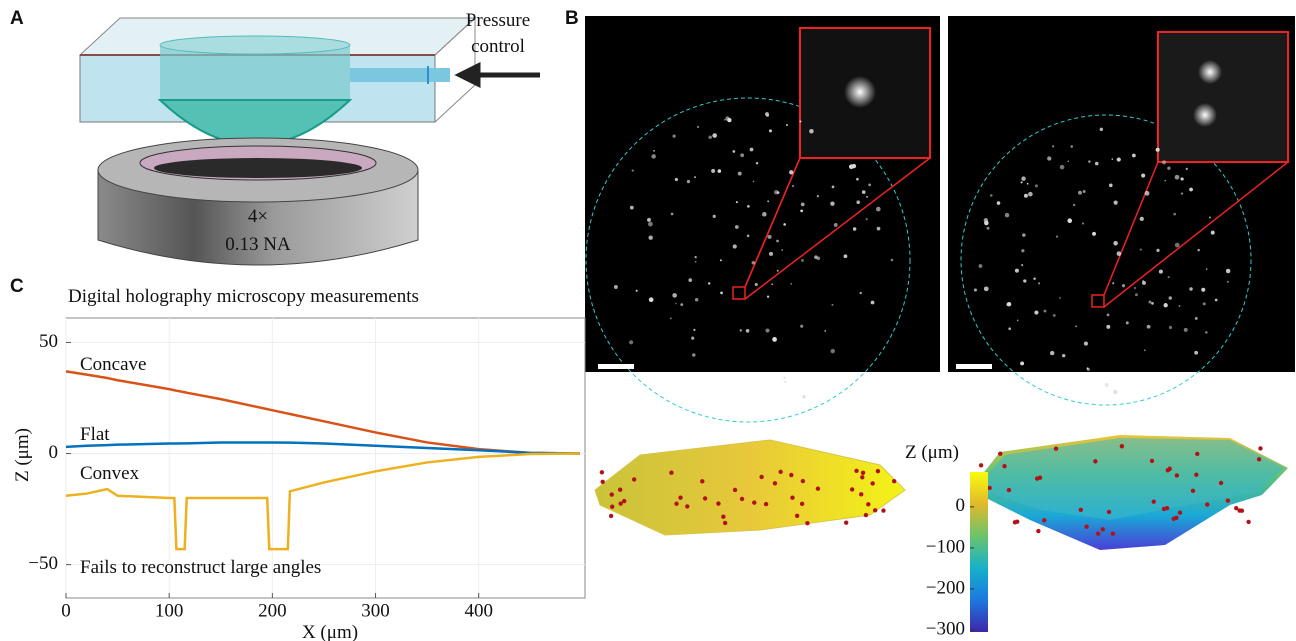 Image resolution: width=1296 pixels, height=641 pixels. What do you see at coordinates (375, 610) in the screenshot?
I see `x-tick-label: 300` at bounding box center [375, 610].